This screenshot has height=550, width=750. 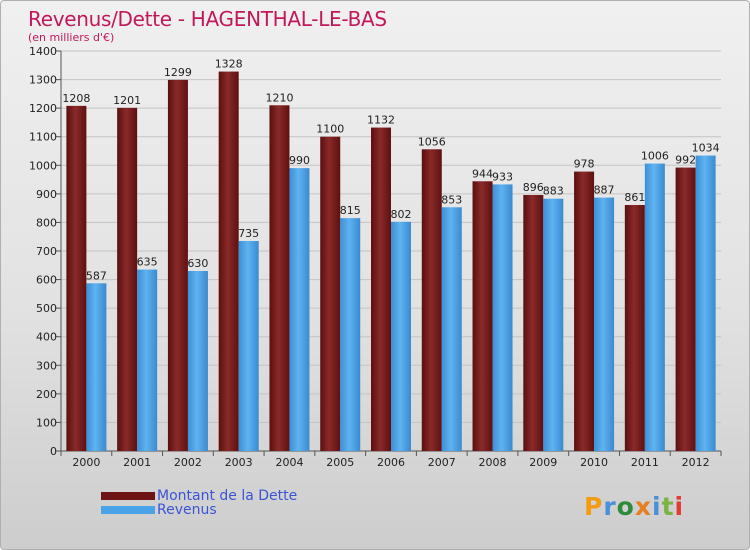 I want to click on data-label-revenue: 587, so click(x=96, y=275).